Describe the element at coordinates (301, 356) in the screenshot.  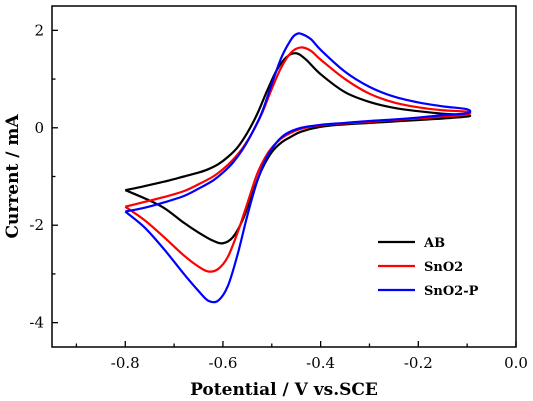
I see `x-axis: -0.8 -0.6 -0.4 -0.2 0.0` at that location.